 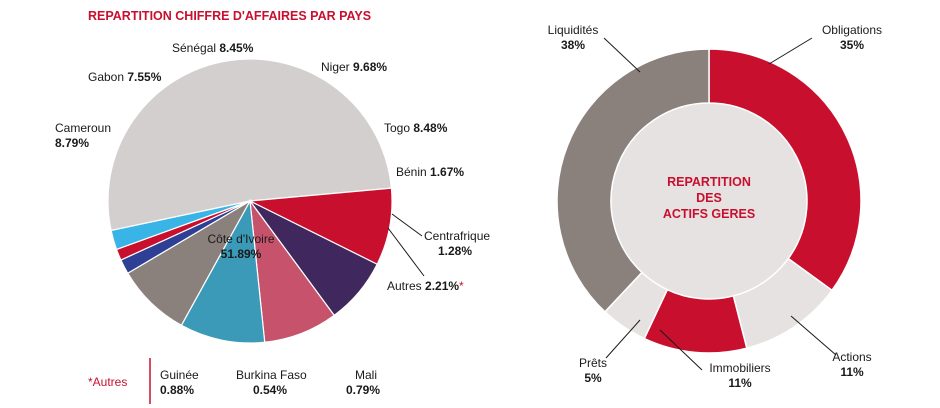 I want to click on footnote-item-label: Mali, so click(x=366, y=375).